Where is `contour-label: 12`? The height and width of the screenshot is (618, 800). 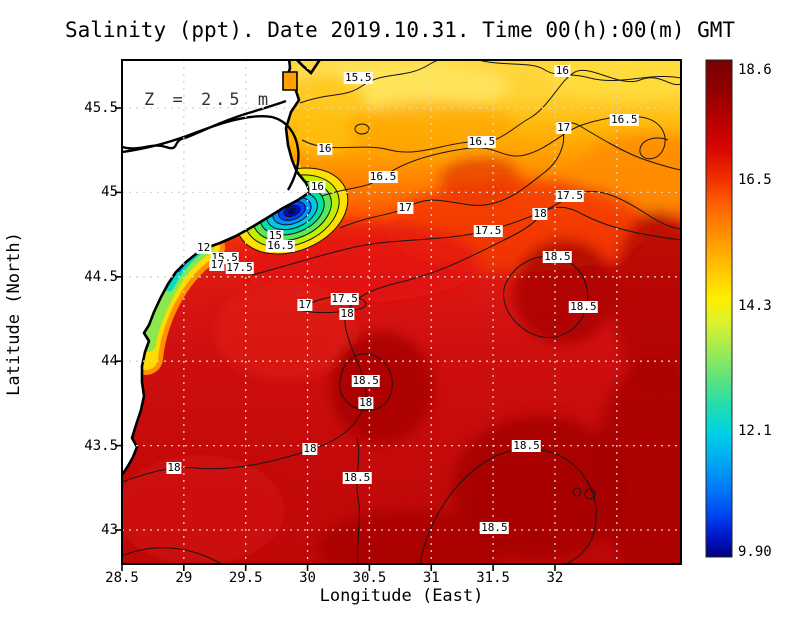 contour-label: 12 is located at coordinates (204, 248).